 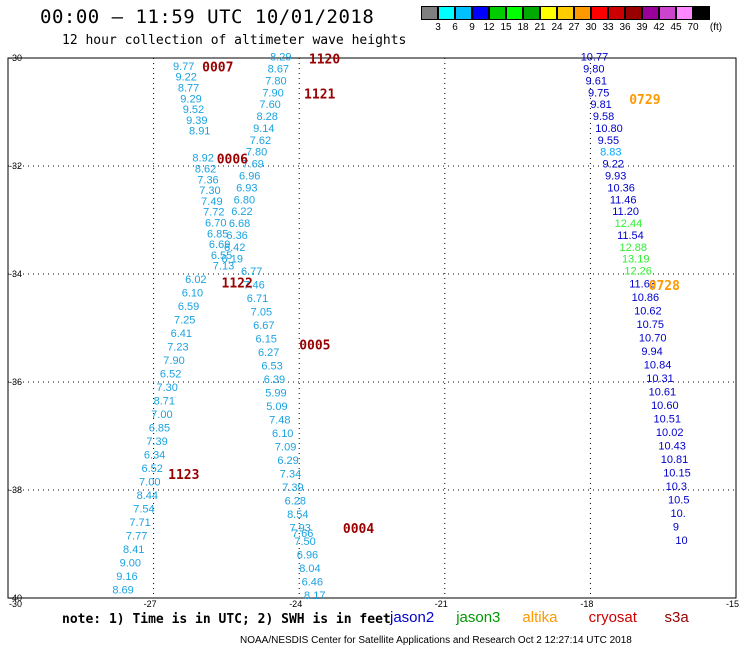 I want to click on swh-value: 6.34, so click(x=154, y=456).